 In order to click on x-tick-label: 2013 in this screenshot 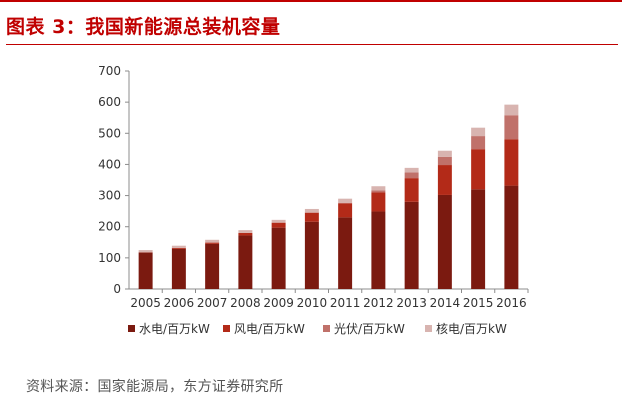, I will do `click(411, 303)`.